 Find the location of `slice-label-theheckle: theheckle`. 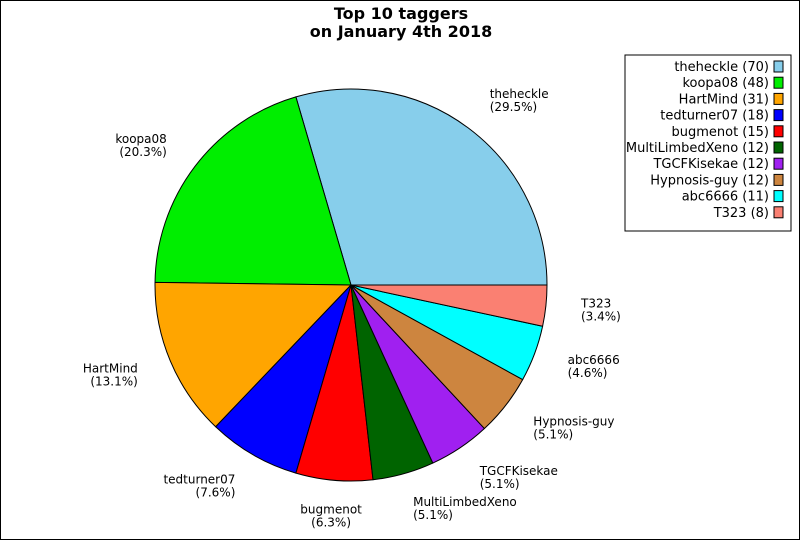

slice-label-theheckle: theheckle is located at coordinates (519, 94).